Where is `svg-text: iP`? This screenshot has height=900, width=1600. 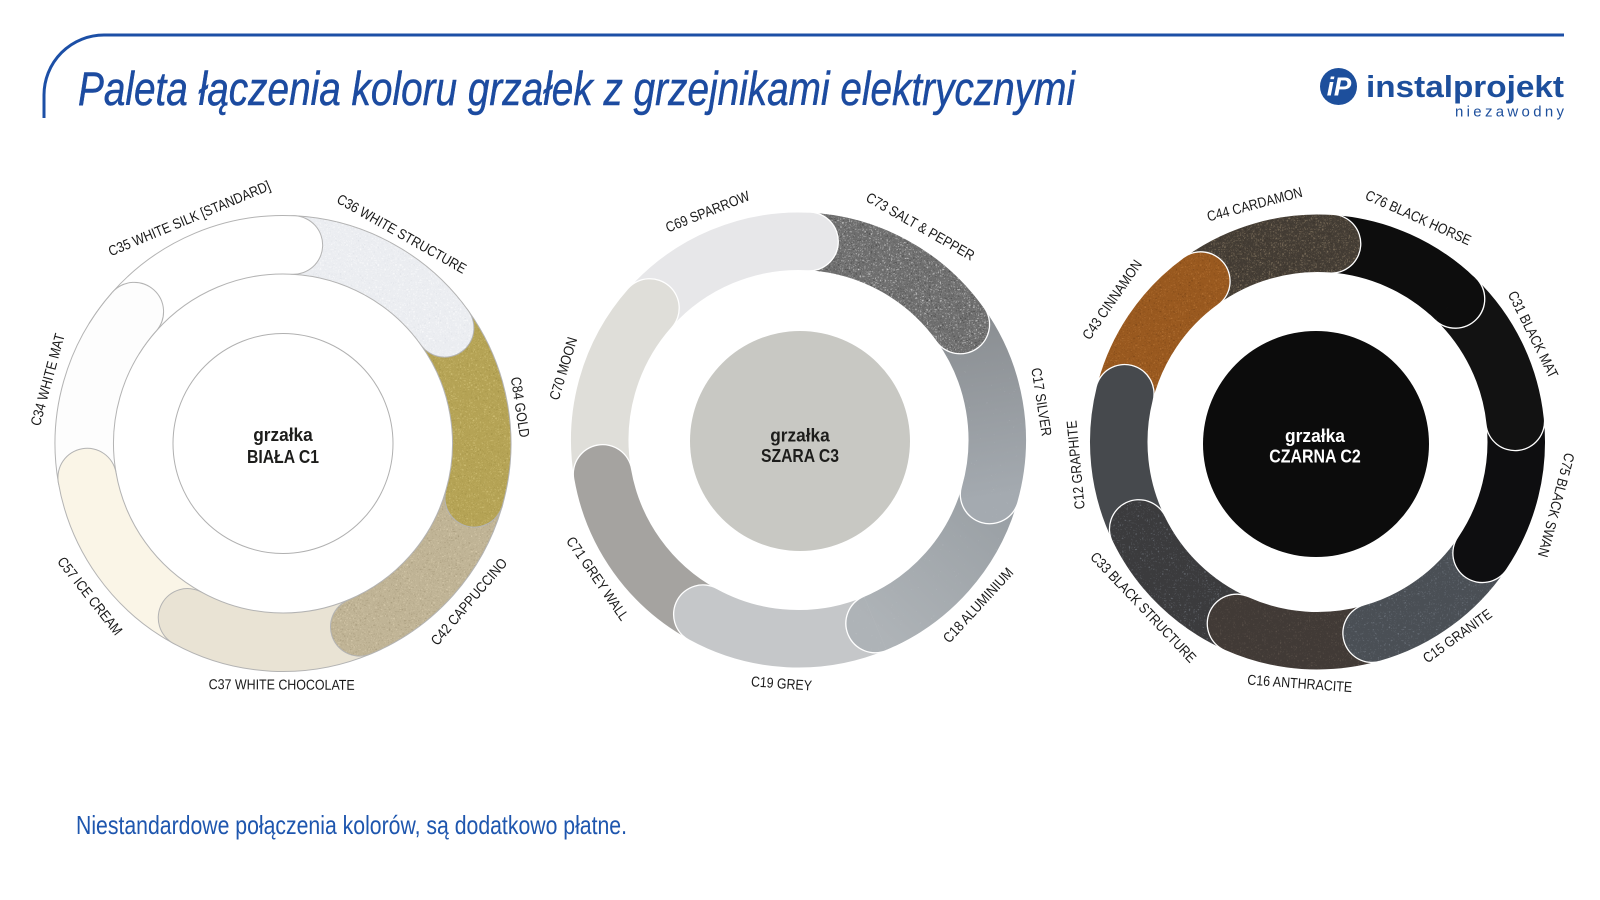 svg-text: iP is located at coordinates (1339, 87).